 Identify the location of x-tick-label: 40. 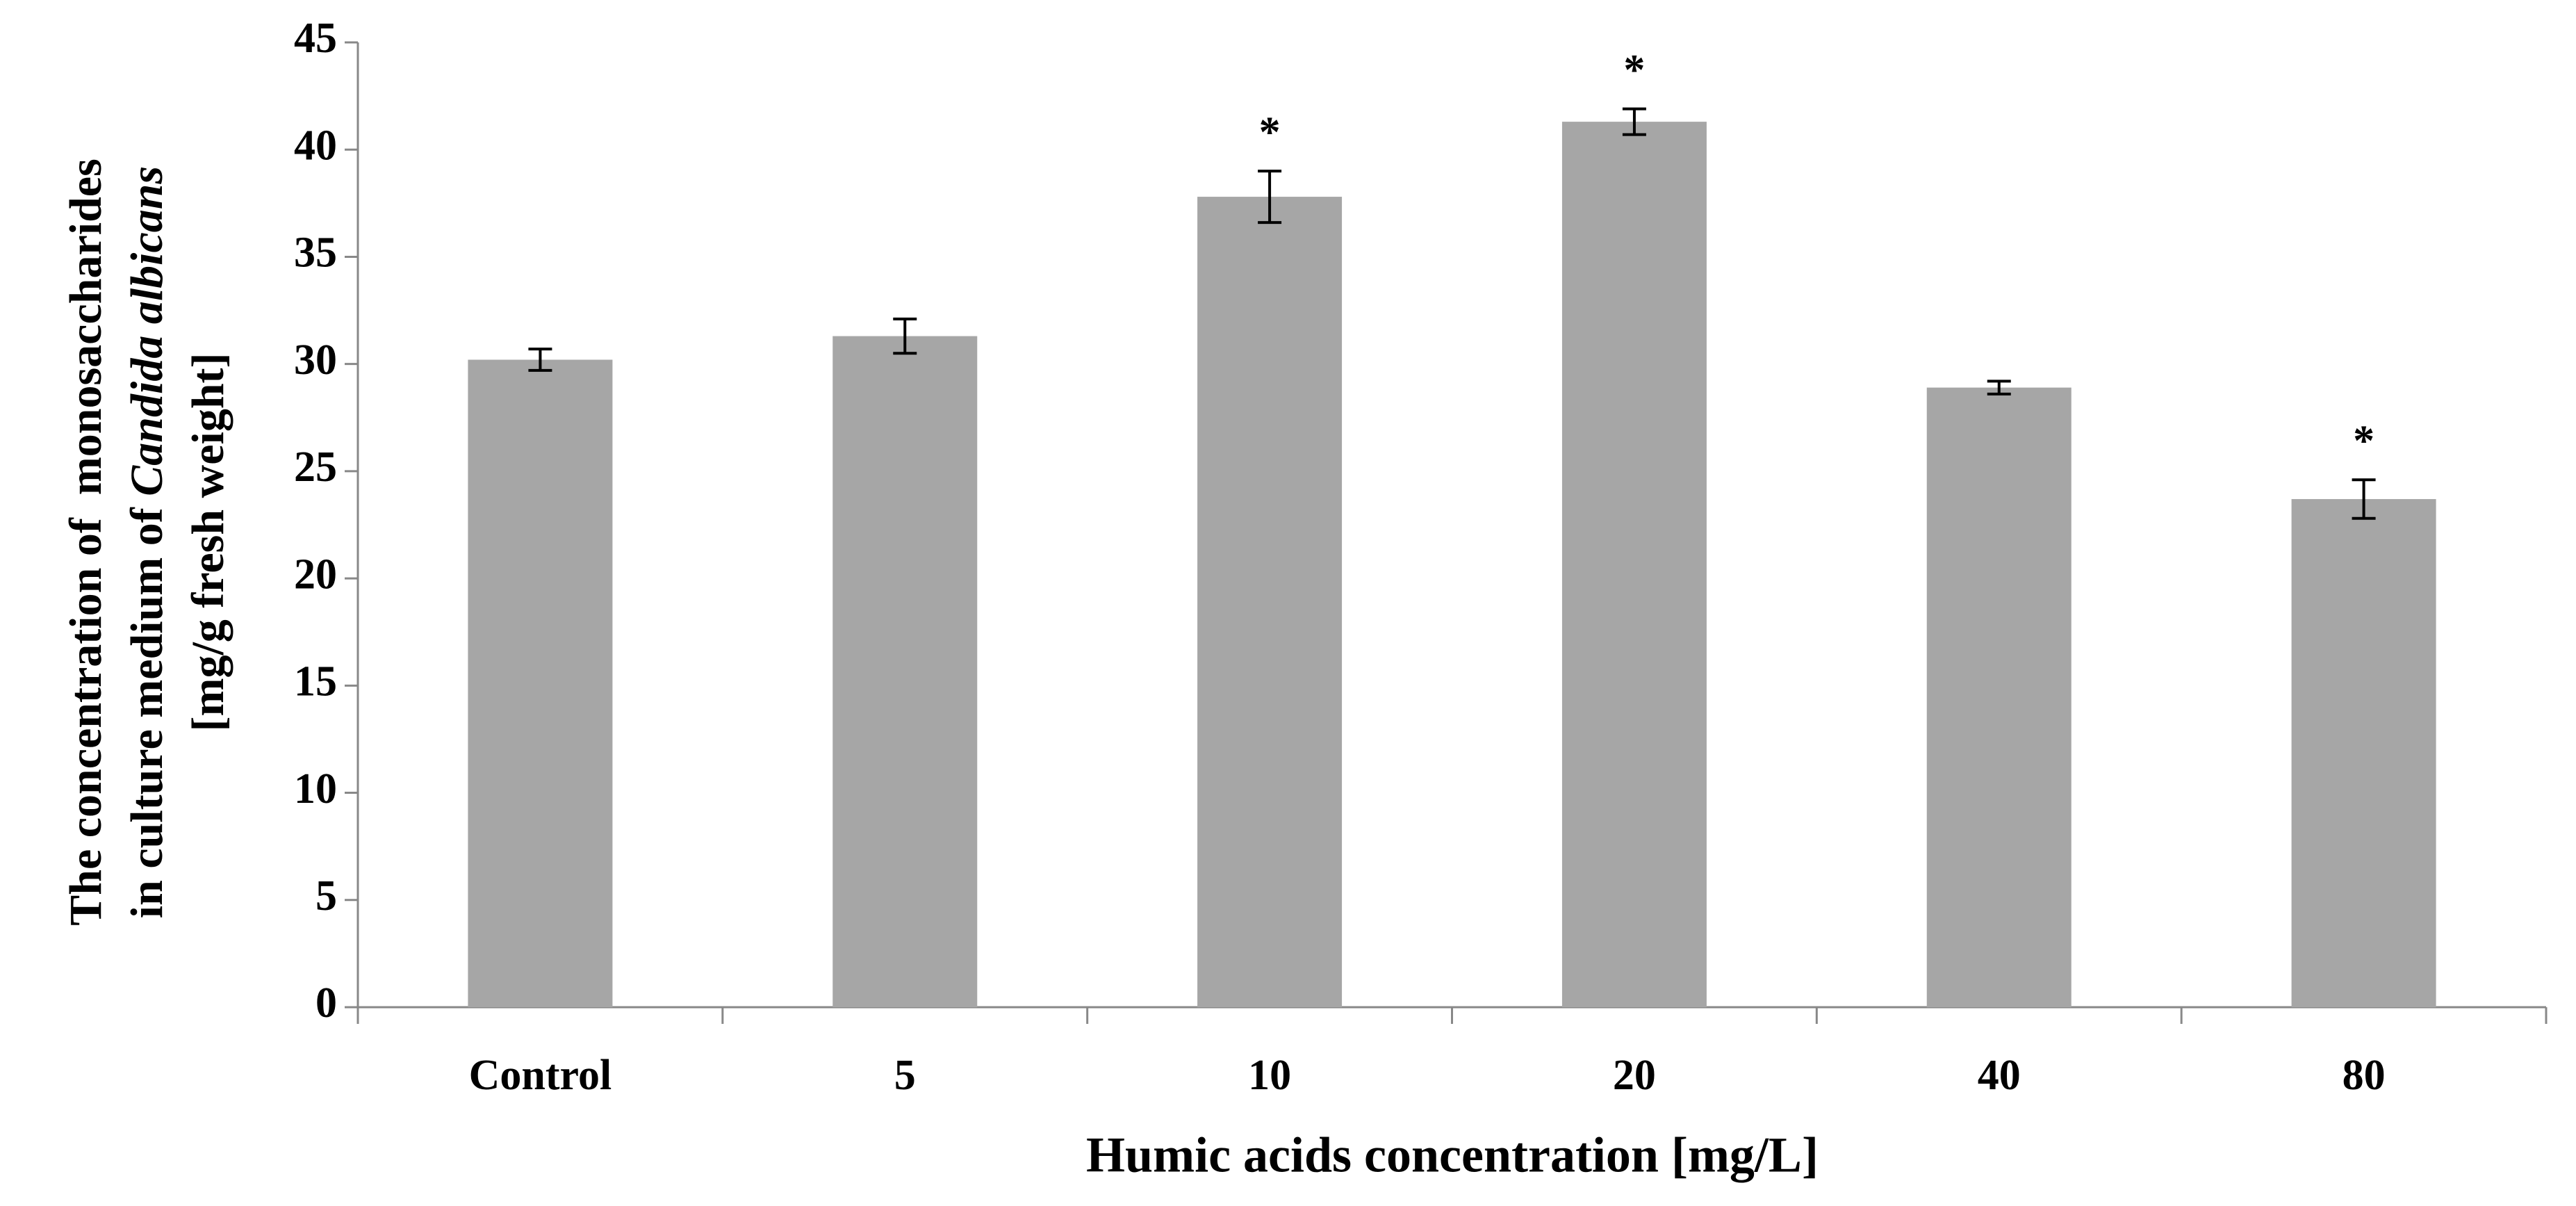
(1999, 1075).